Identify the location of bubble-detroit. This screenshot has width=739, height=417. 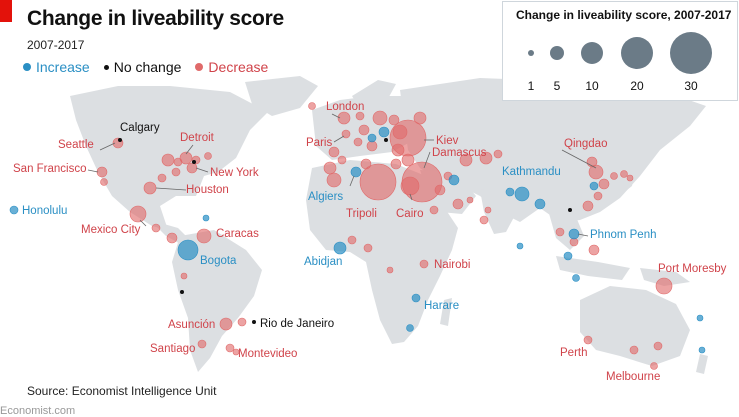
(186, 158).